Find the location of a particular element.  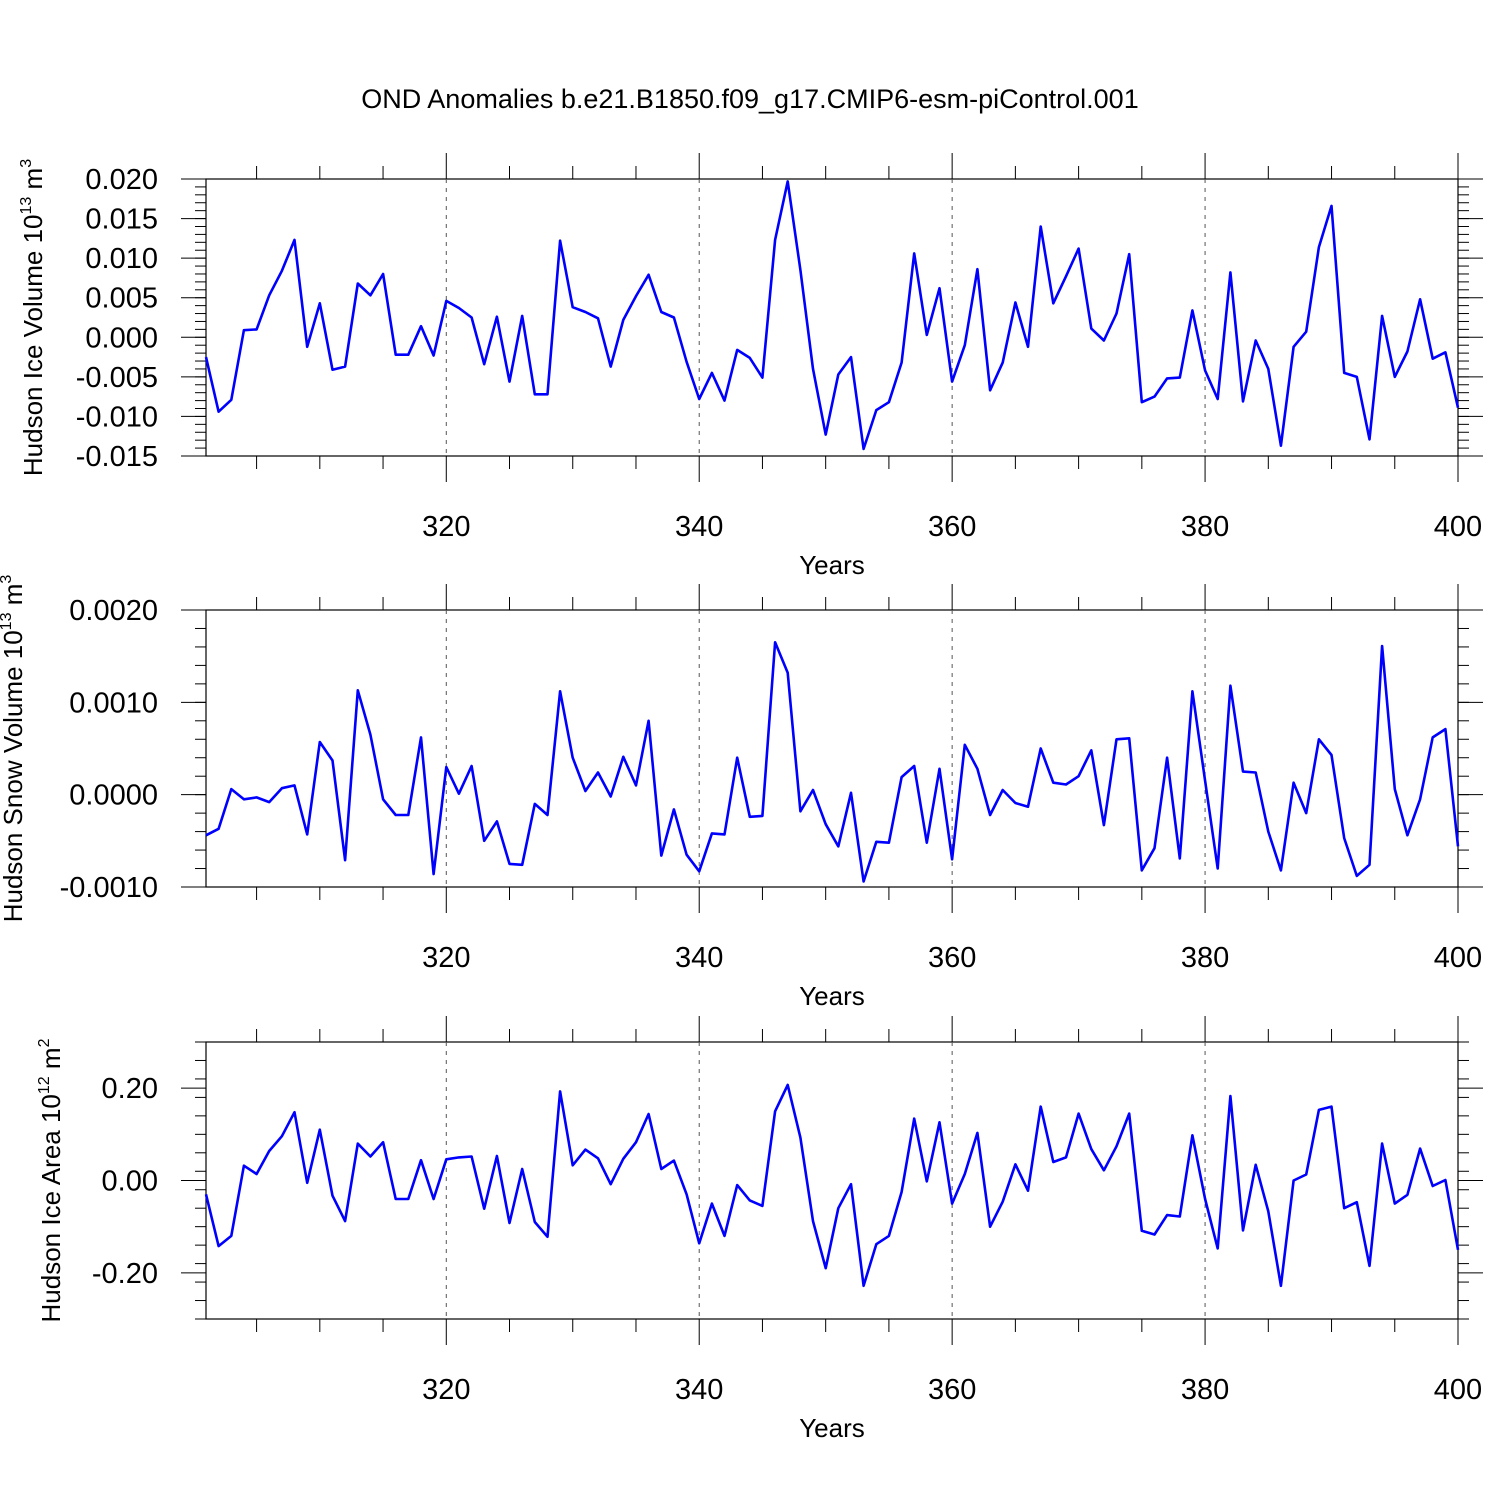

y-tick-label: 0.0010 is located at coordinates (113, 703).